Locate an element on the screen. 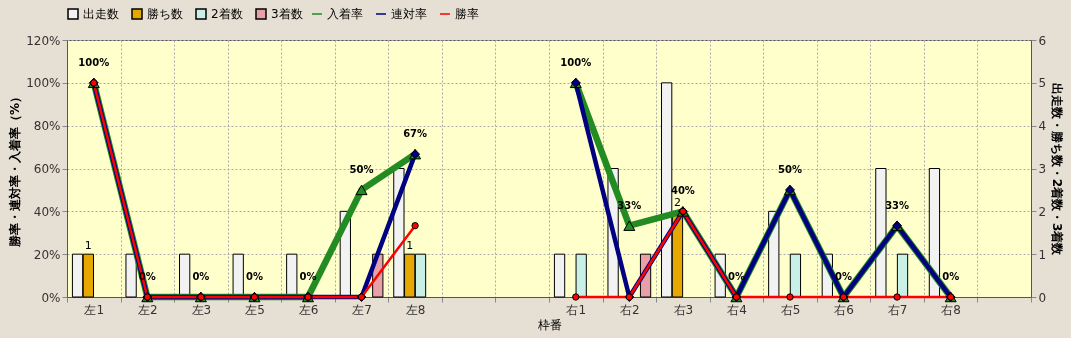 The height and width of the screenshot is (338, 1071). x-tick-label: 右7 is located at coordinates (897, 309).